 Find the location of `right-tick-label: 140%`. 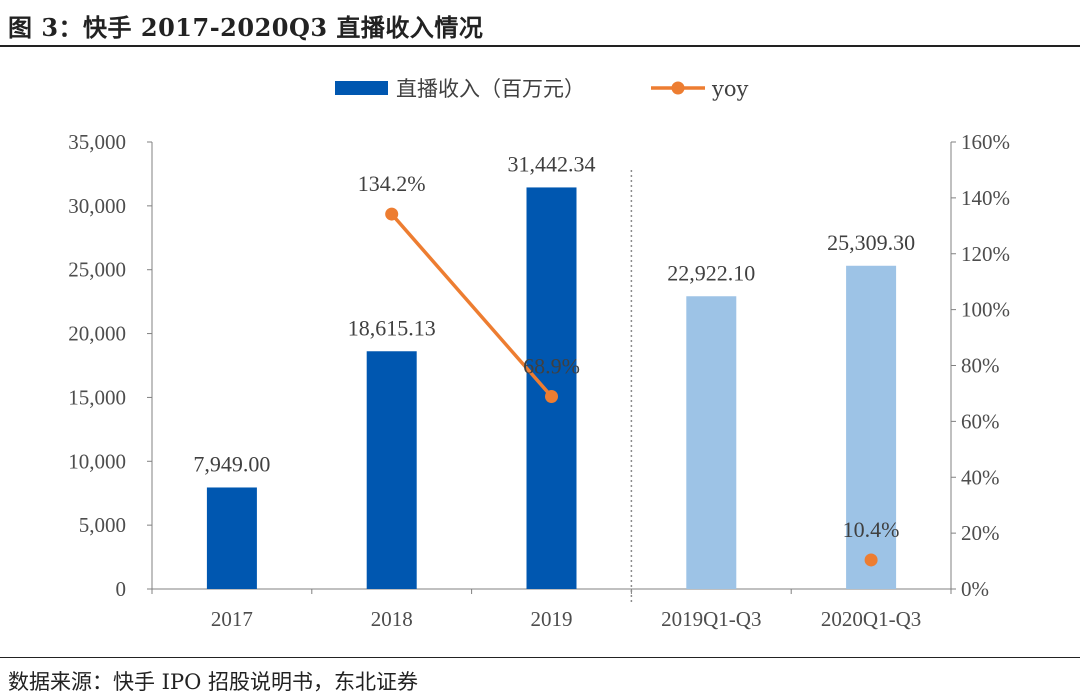

right-tick-label: 140% is located at coordinates (985, 198).